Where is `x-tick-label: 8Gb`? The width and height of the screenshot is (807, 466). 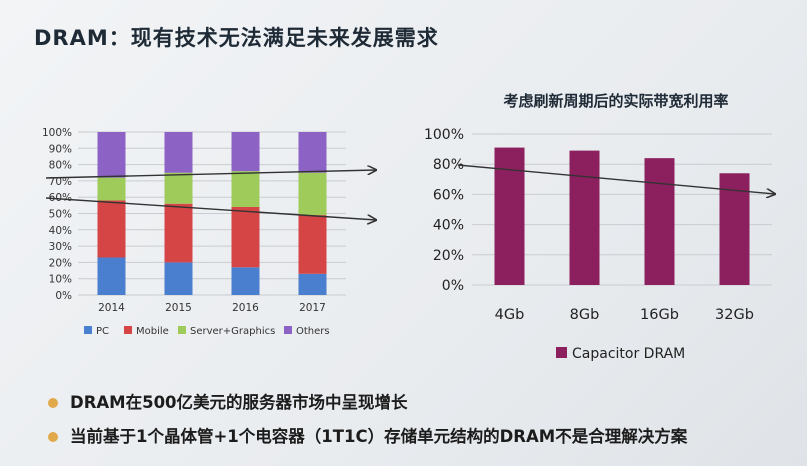
x-tick-label: 8Gb is located at coordinates (585, 315).